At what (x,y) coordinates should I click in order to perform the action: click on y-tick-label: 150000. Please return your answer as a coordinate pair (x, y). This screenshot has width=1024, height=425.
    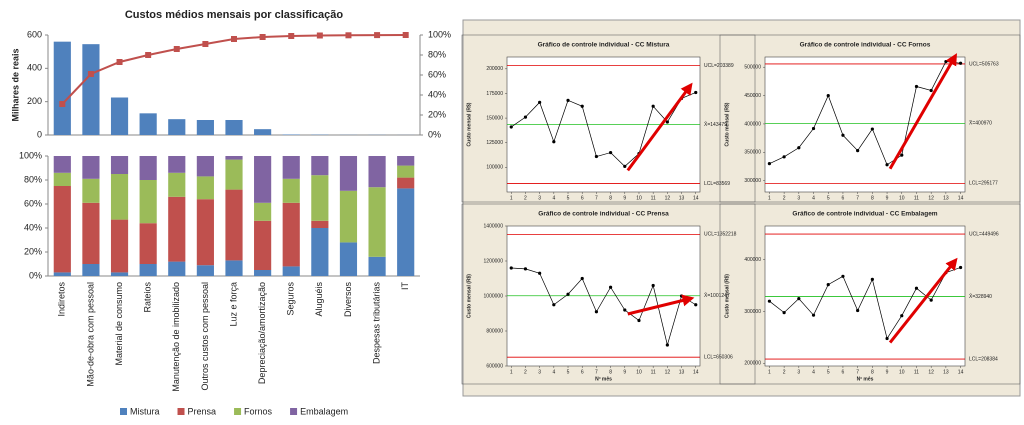
    Looking at the image, I should click on (494, 118).